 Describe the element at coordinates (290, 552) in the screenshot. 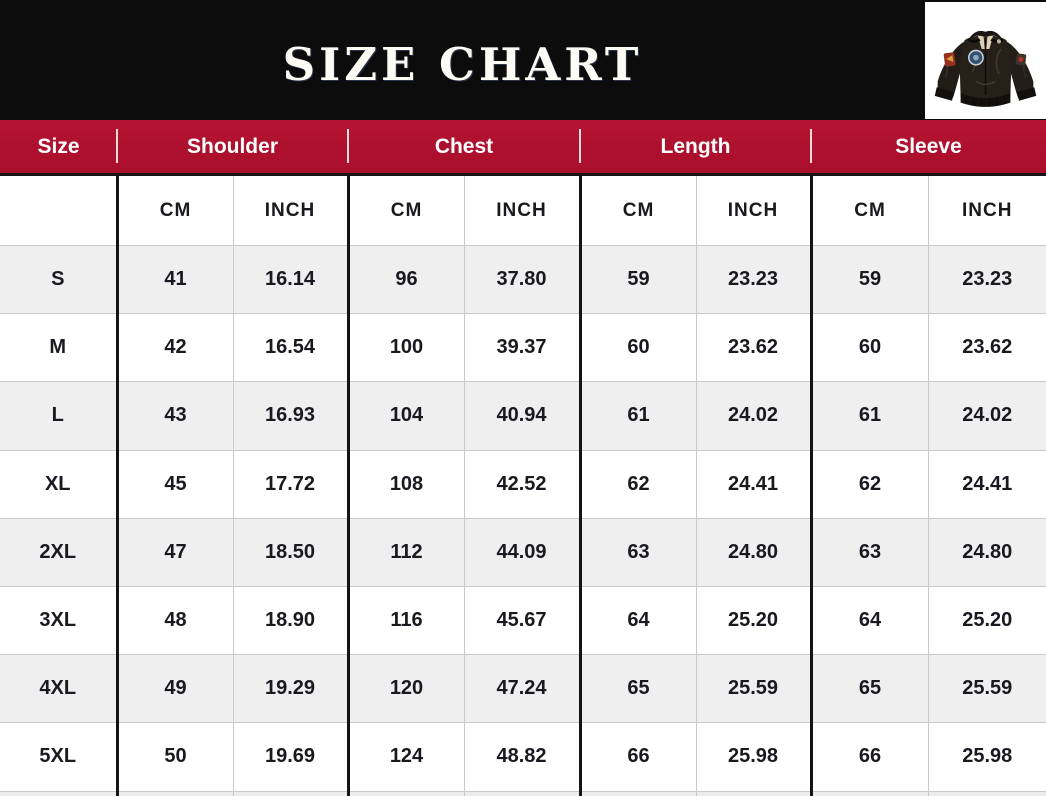

I see `value-cell: 18.50` at that location.